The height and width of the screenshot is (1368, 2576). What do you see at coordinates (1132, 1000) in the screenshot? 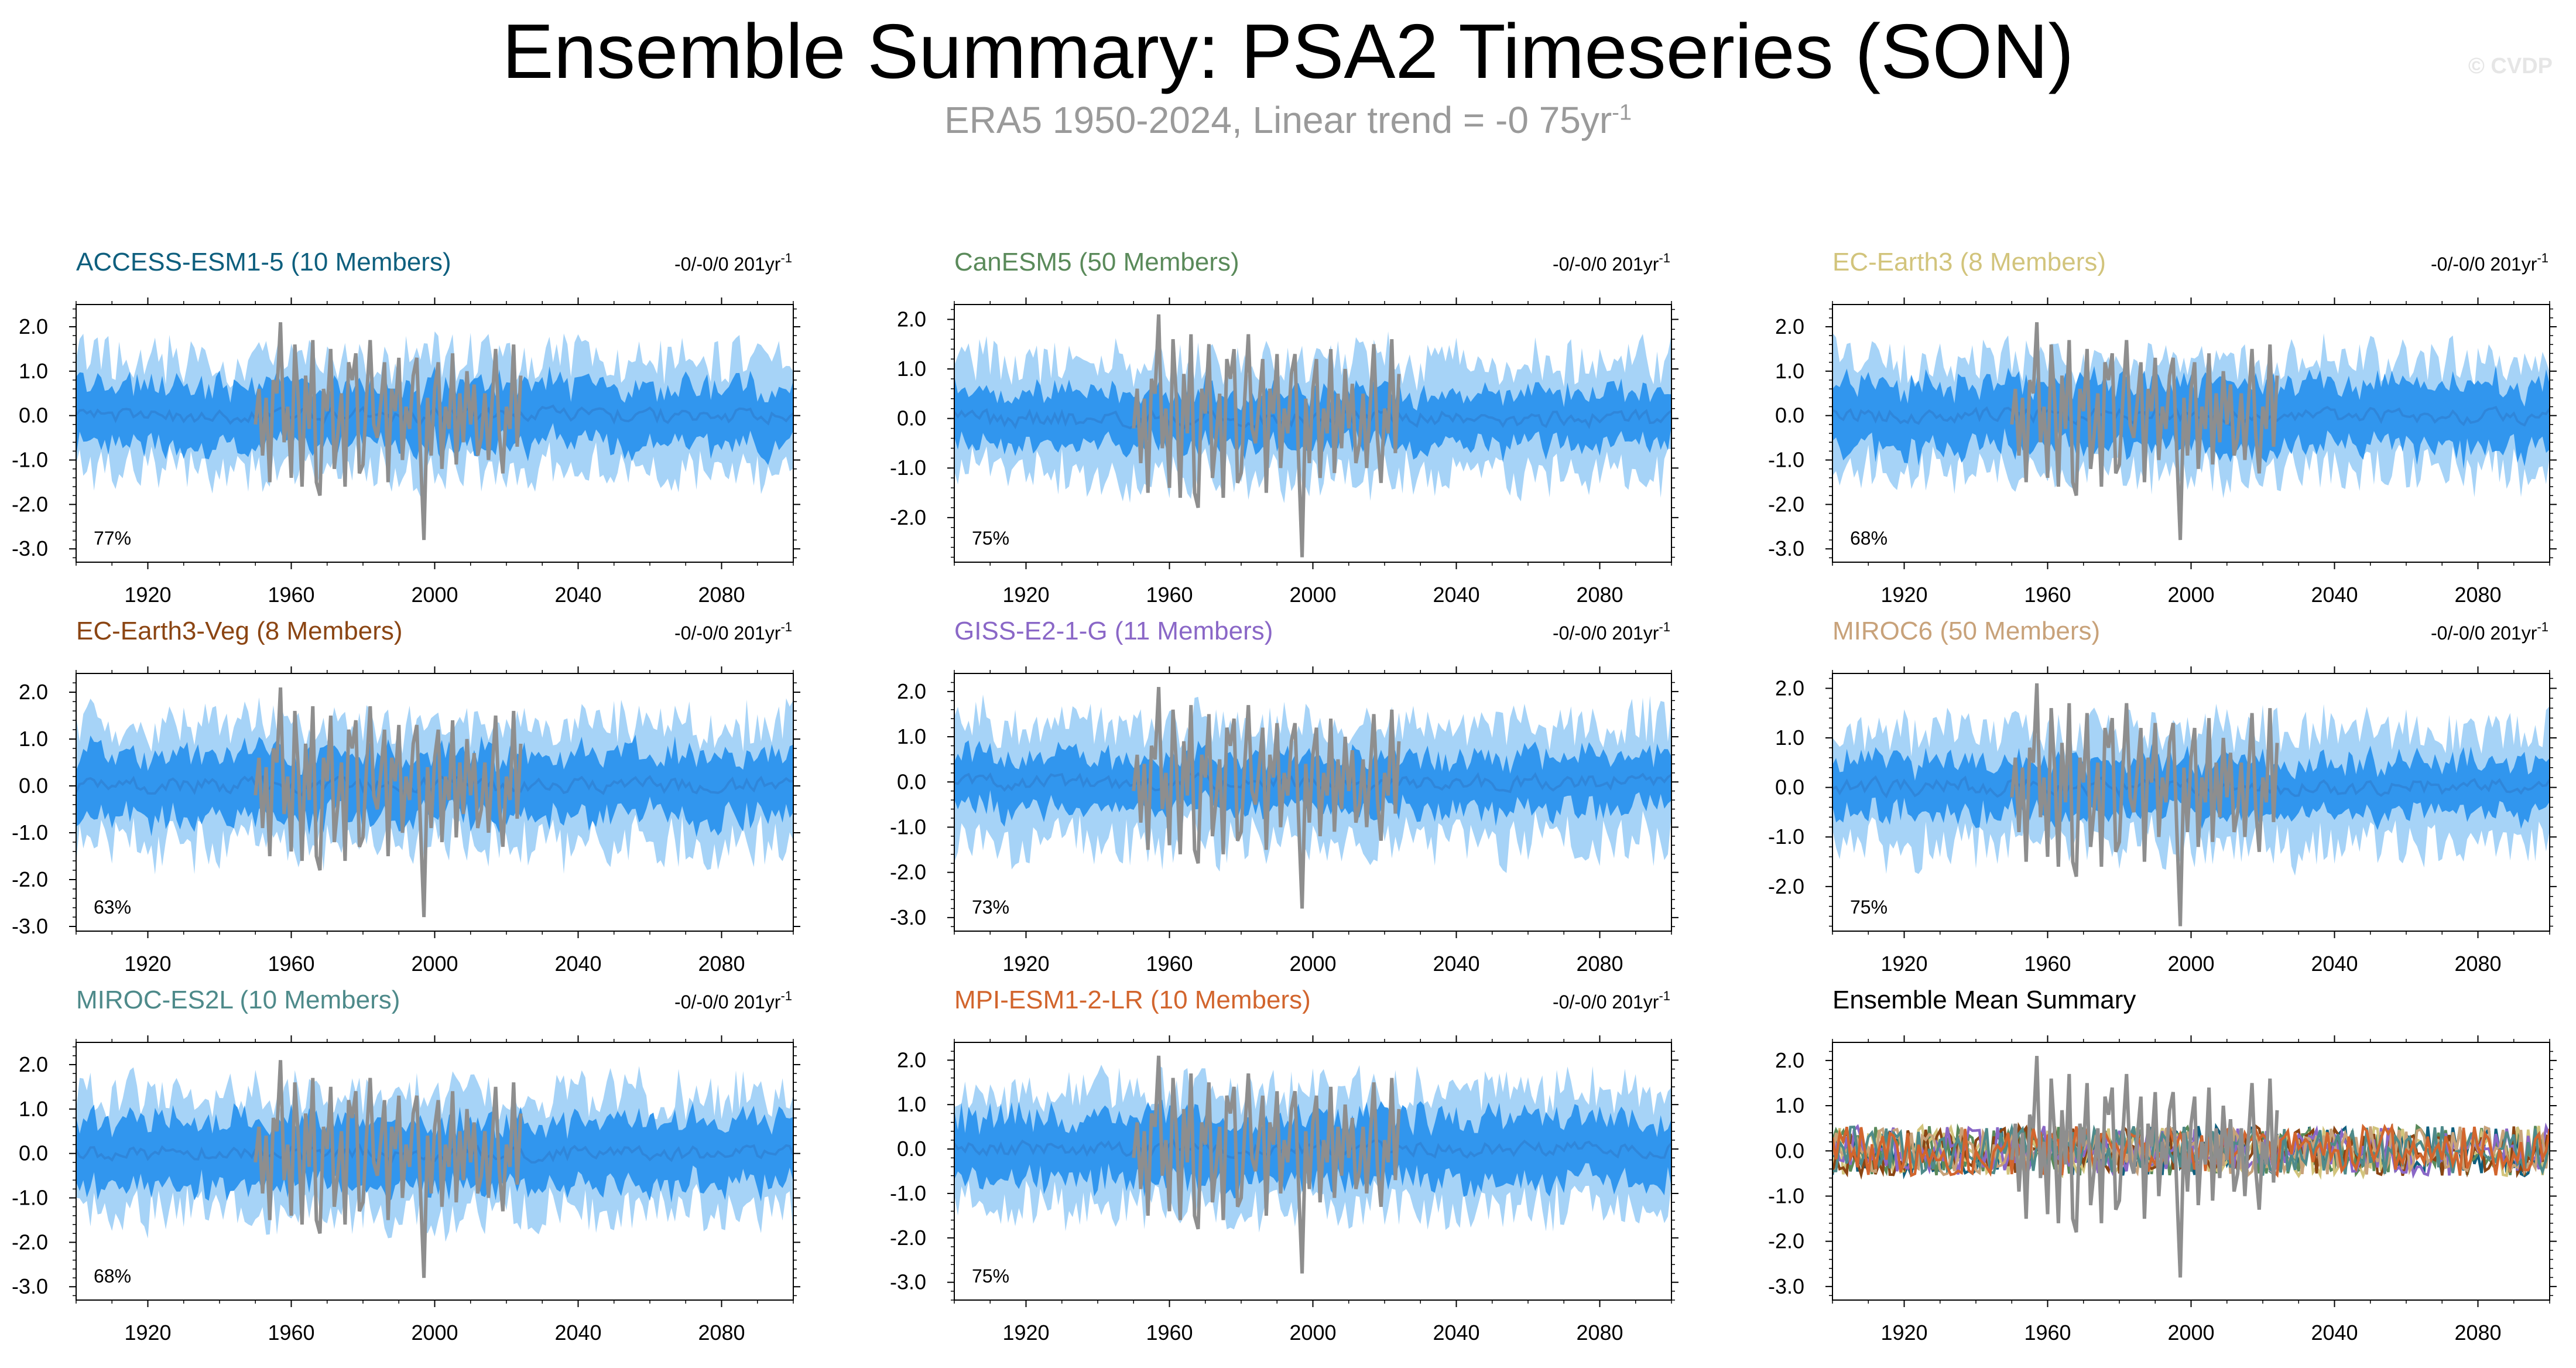
I see `panel-title: MPI-ESM1-2-LR (10 Members)` at bounding box center [1132, 1000].